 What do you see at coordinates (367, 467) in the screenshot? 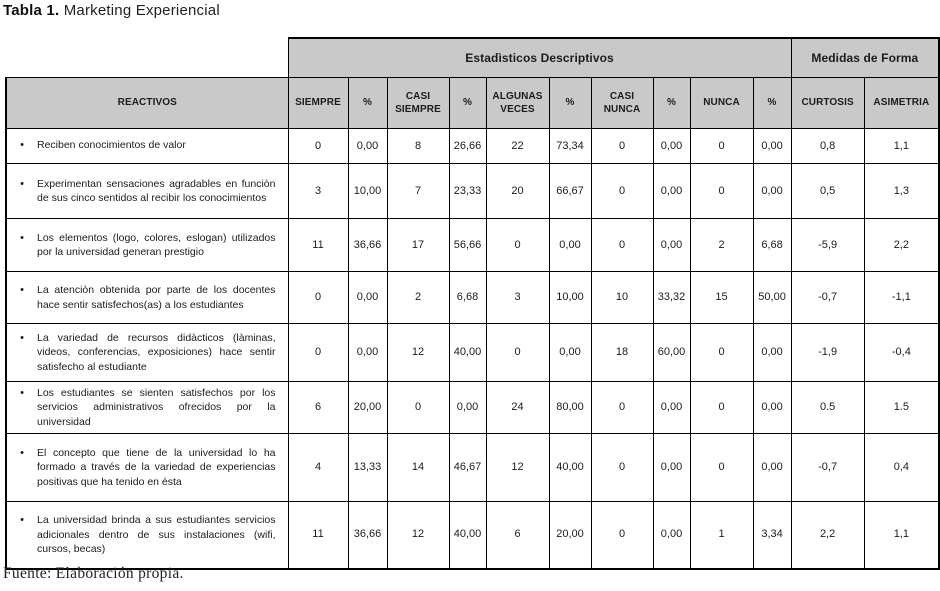
I see `value-cell: 13,33` at bounding box center [367, 467].